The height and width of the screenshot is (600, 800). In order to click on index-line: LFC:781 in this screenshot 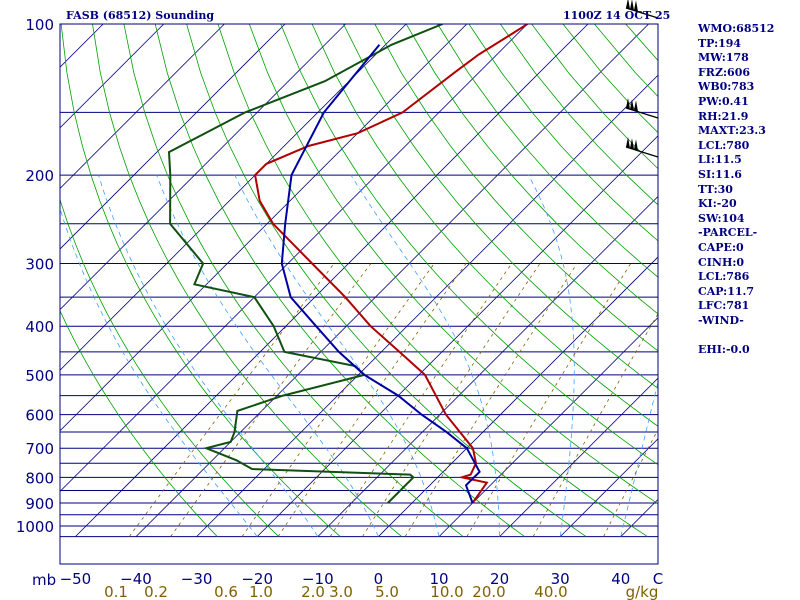, I will do `click(724, 306)`.